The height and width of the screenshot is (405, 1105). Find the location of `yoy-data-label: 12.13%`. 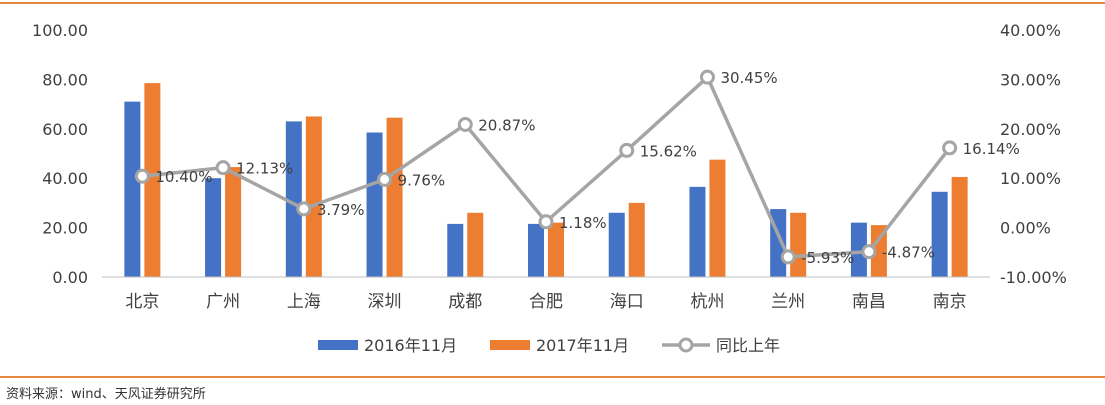

yoy-data-label: 12.13% is located at coordinates (264, 169).